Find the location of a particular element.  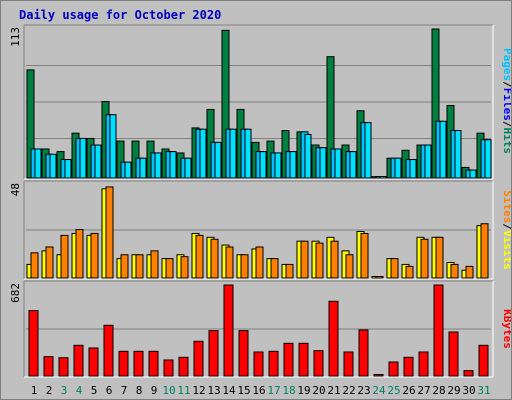

day-label-21: 21 is located at coordinates (333, 390).